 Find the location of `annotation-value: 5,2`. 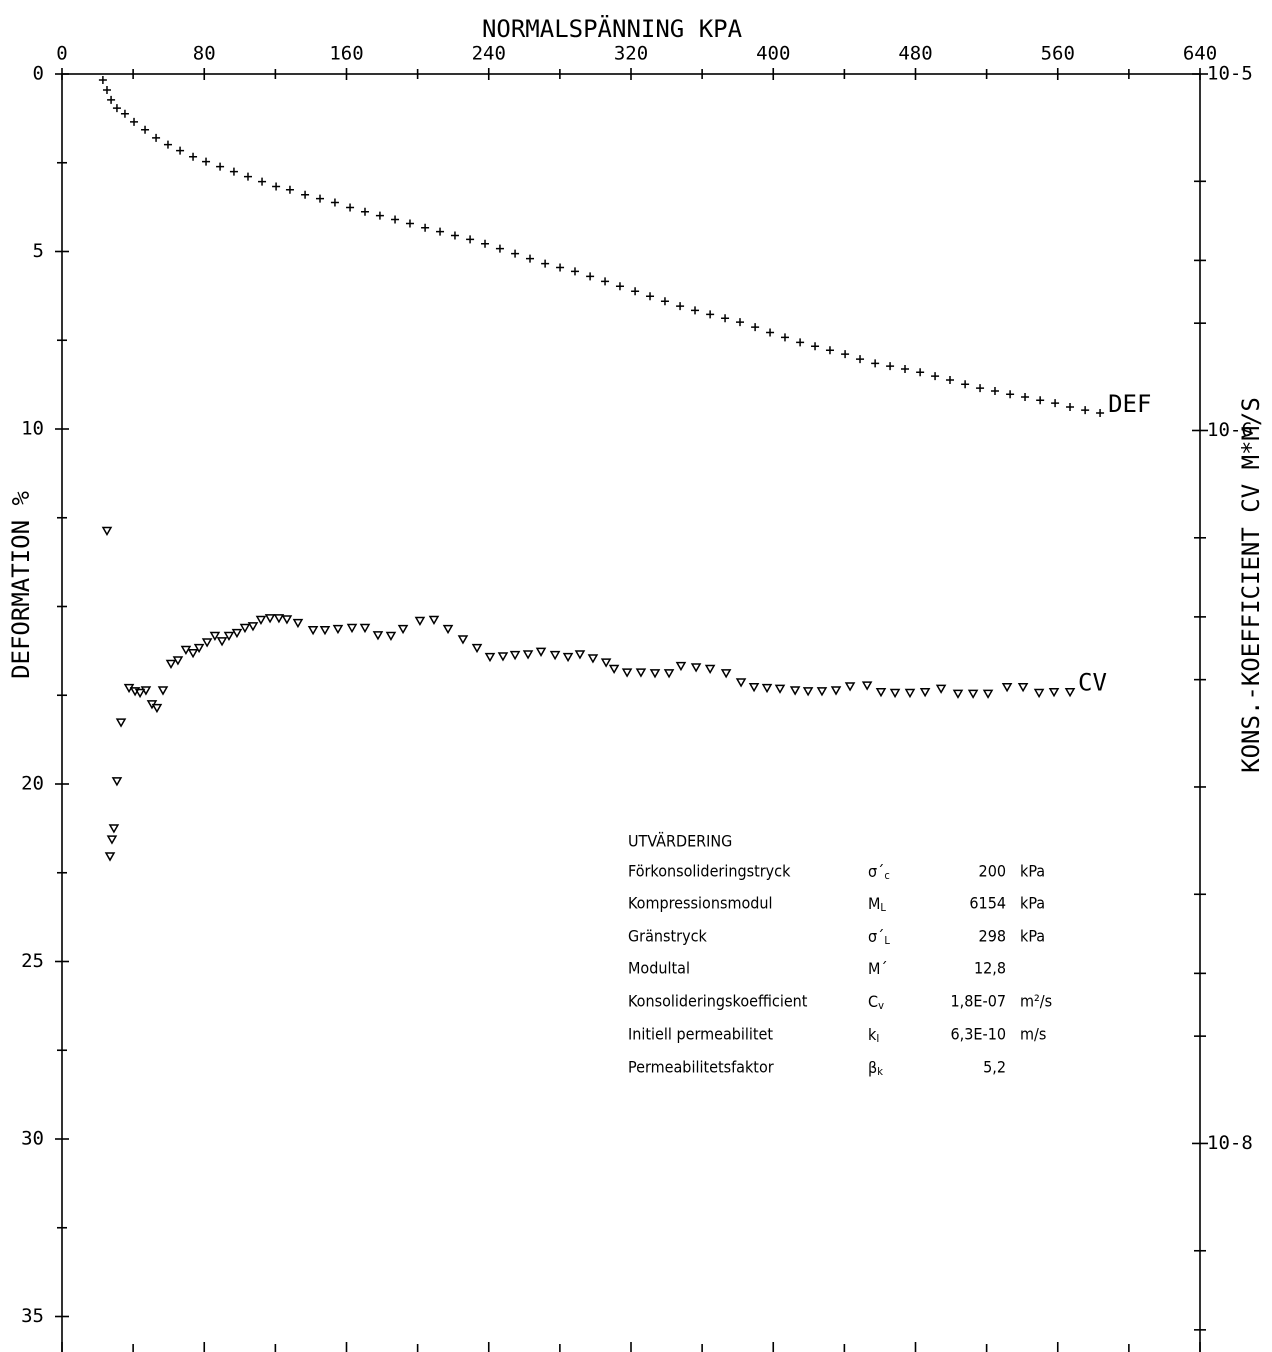

annotation-value: 5,2 is located at coordinates (994, 1067).